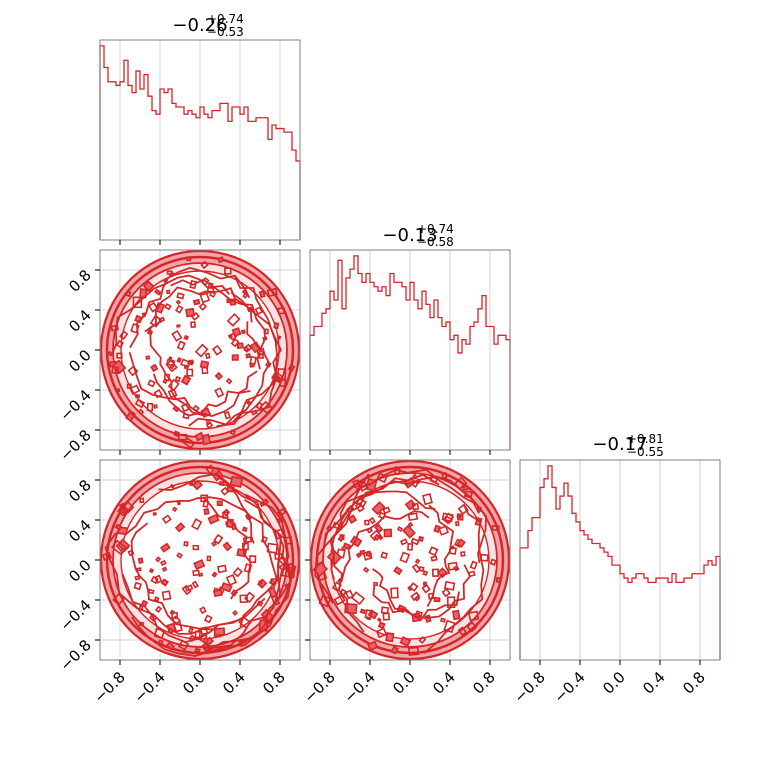 The width and height of the screenshot is (760, 764). Describe the element at coordinates (274, 683) in the screenshot. I see `x-tick-label: 0.8` at that location.